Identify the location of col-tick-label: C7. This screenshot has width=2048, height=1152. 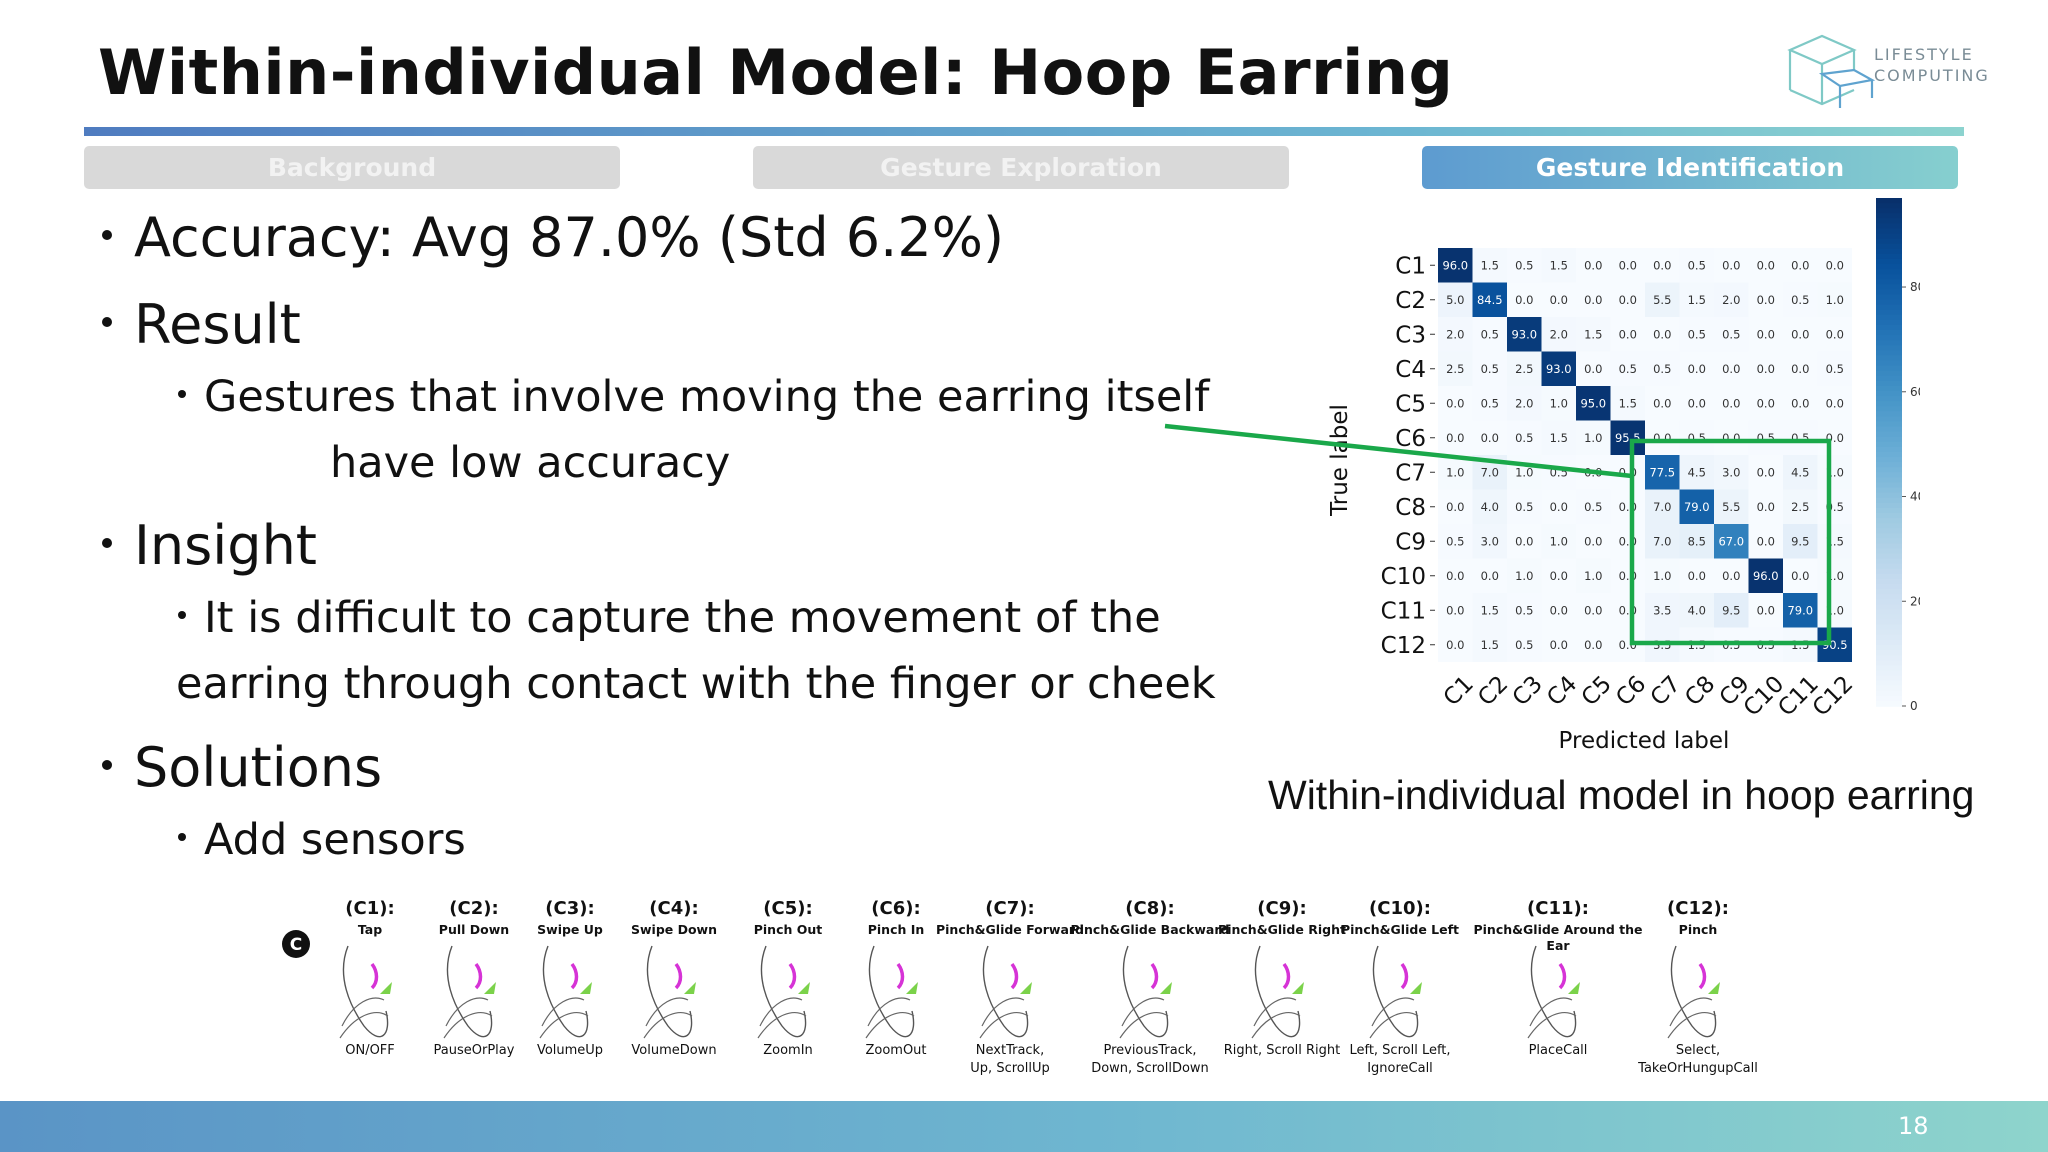
(1666, 691).